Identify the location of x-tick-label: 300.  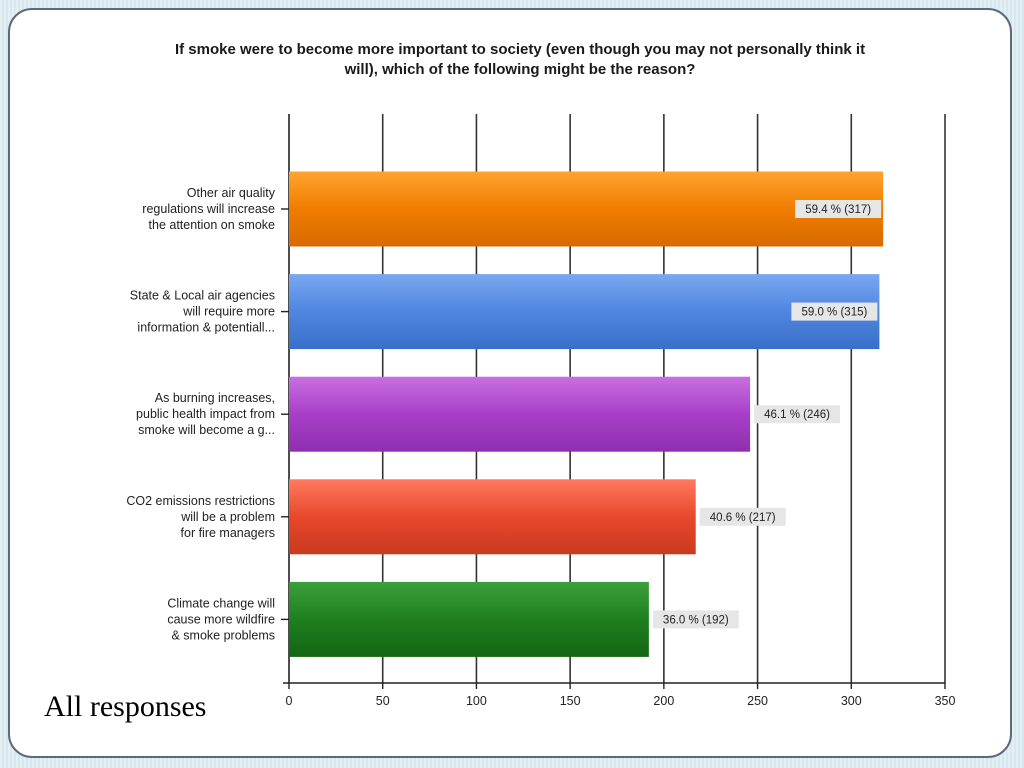
(851, 701).